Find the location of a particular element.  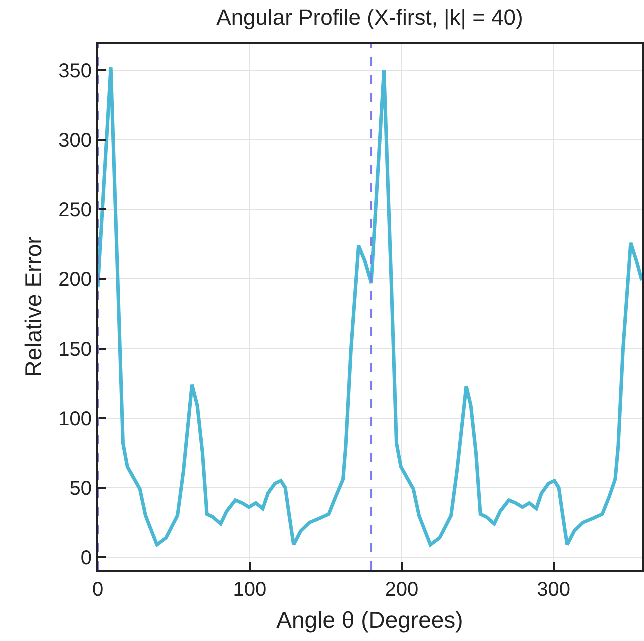

y-tick-label: 50 is located at coordinates (81, 489).